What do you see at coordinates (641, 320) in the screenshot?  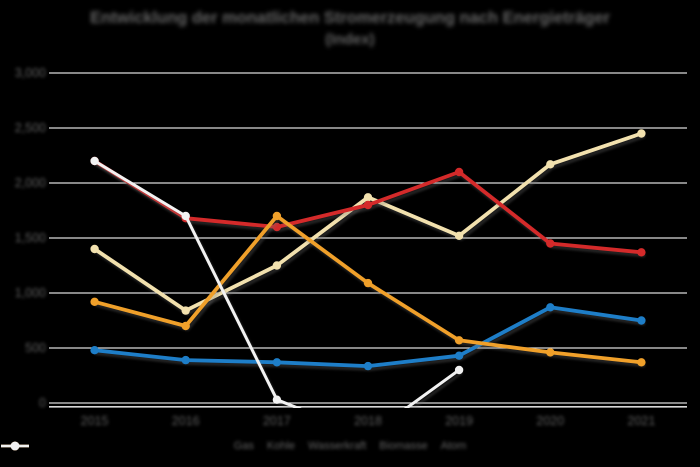 I see `data-point-Wasserkraft-2021` at bounding box center [641, 320].